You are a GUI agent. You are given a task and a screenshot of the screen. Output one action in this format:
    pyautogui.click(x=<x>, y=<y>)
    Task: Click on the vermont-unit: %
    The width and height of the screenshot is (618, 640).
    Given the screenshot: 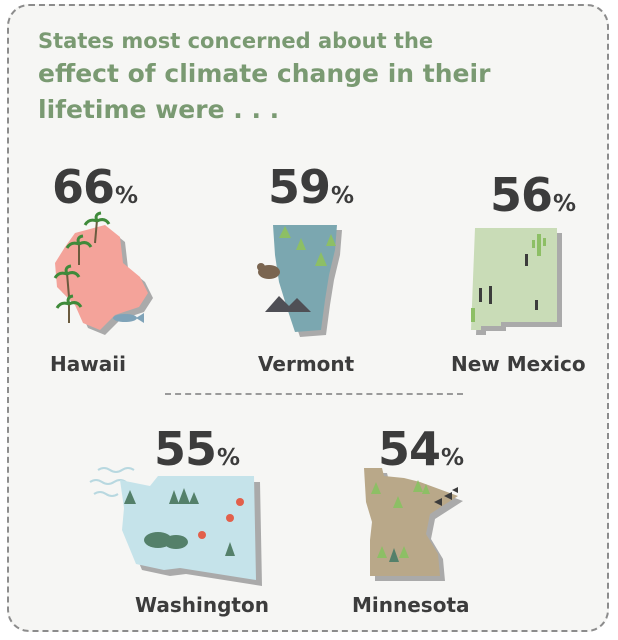 What is the action you would take?
    pyautogui.click(x=343, y=196)
    